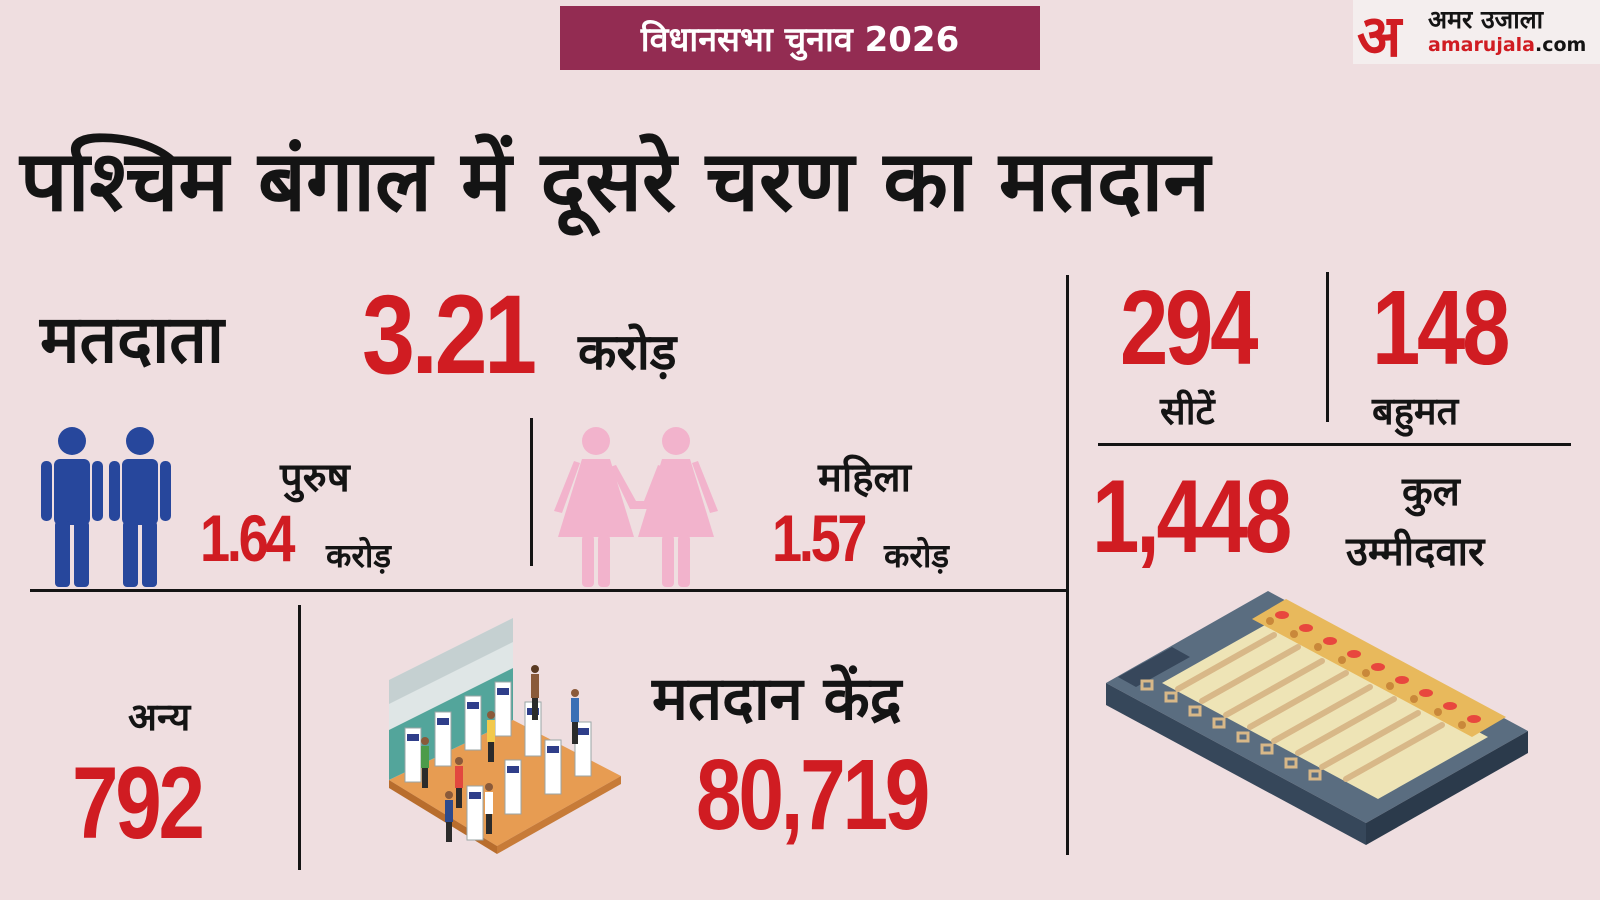  Describe the element at coordinates (159, 717) in the screenshot. I see `others-label: अन्य` at that location.